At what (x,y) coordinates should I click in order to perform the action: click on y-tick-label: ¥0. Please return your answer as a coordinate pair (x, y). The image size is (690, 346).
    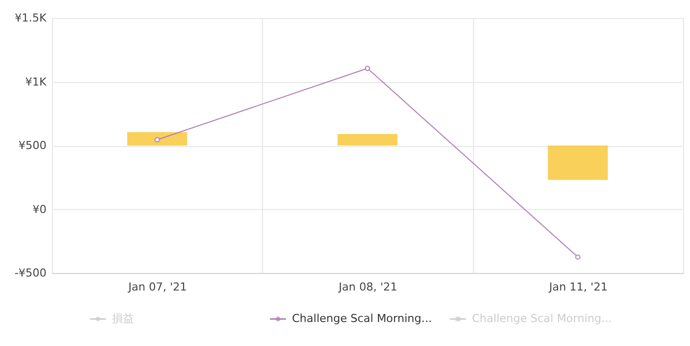
    Looking at the image, I should click on (39, 209).